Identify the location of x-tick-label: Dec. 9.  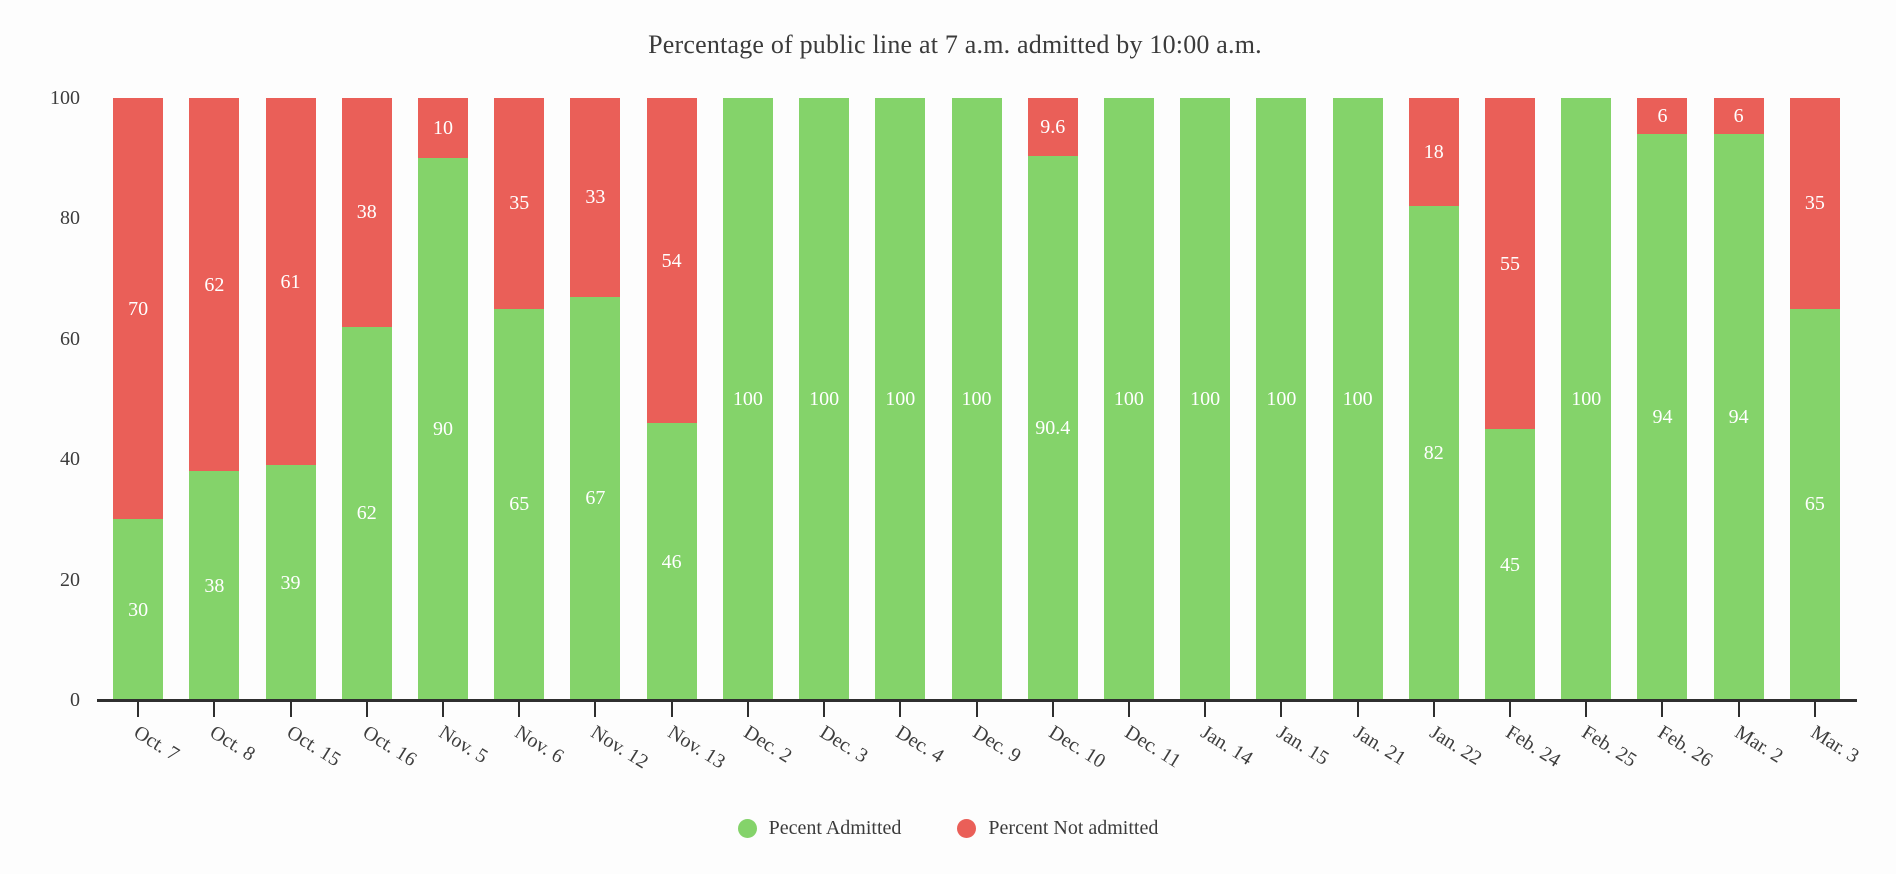
(996, 744).